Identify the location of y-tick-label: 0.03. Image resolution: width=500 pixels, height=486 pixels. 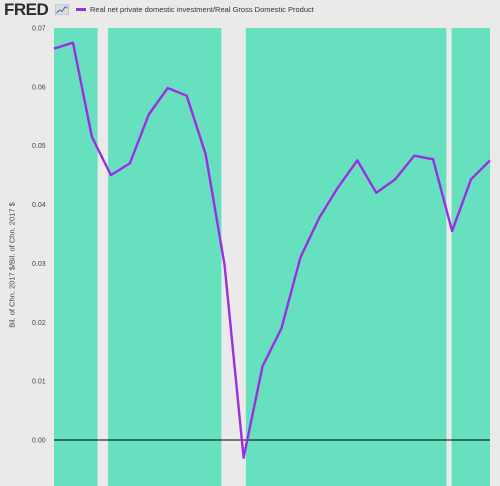
(39, 264).